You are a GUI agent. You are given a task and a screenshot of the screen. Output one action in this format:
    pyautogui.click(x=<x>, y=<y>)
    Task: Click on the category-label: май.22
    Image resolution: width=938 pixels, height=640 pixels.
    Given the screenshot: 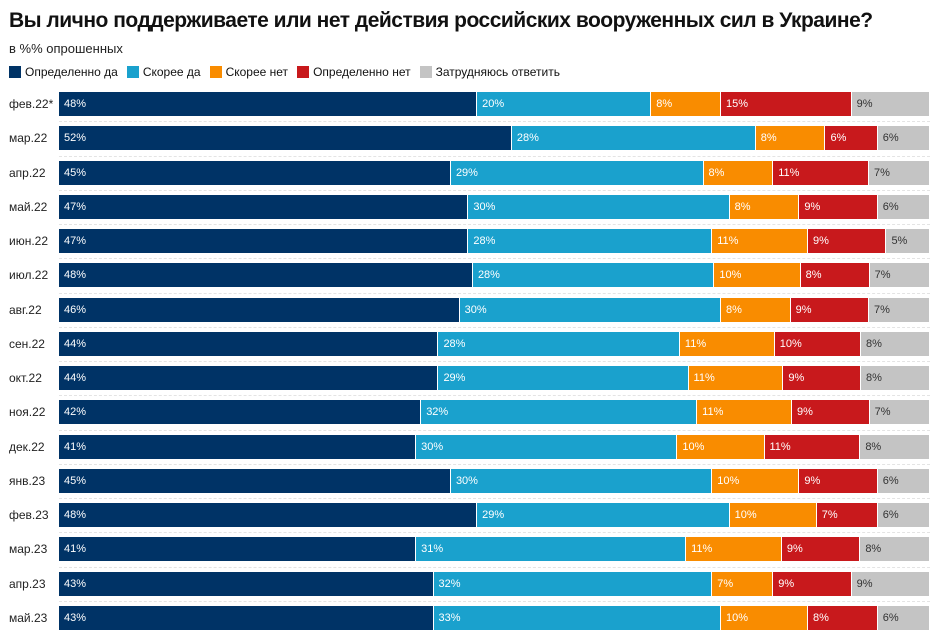 What is the action you would take?
    pyautogui.click(x=28, y=206)
    